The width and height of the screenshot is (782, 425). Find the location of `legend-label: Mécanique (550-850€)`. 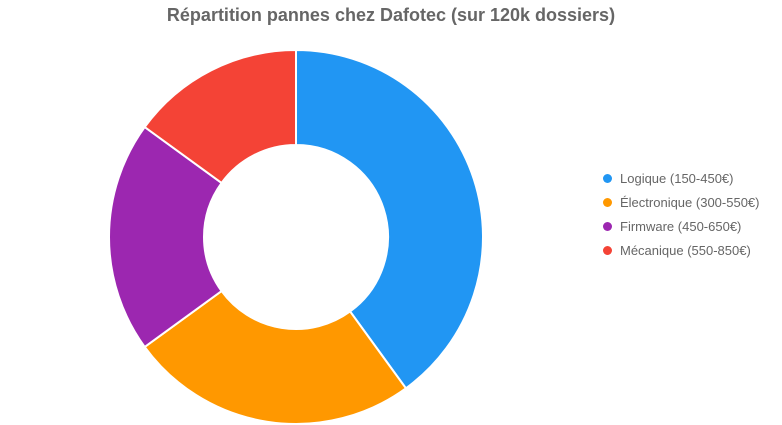

legend-label: Mécanique (550-850€) is located at coordinates (685, 250).